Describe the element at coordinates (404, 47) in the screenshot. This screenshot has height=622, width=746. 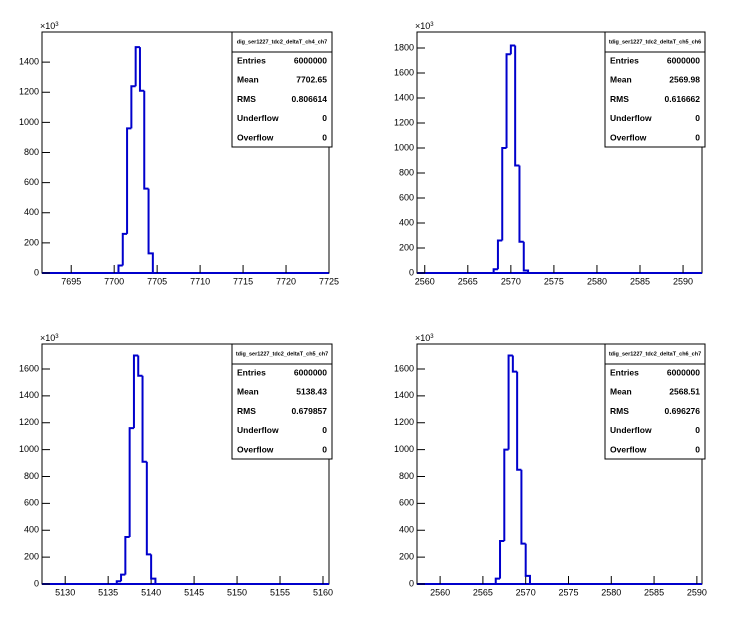
I see `y-tick-label: 1800` at that location.